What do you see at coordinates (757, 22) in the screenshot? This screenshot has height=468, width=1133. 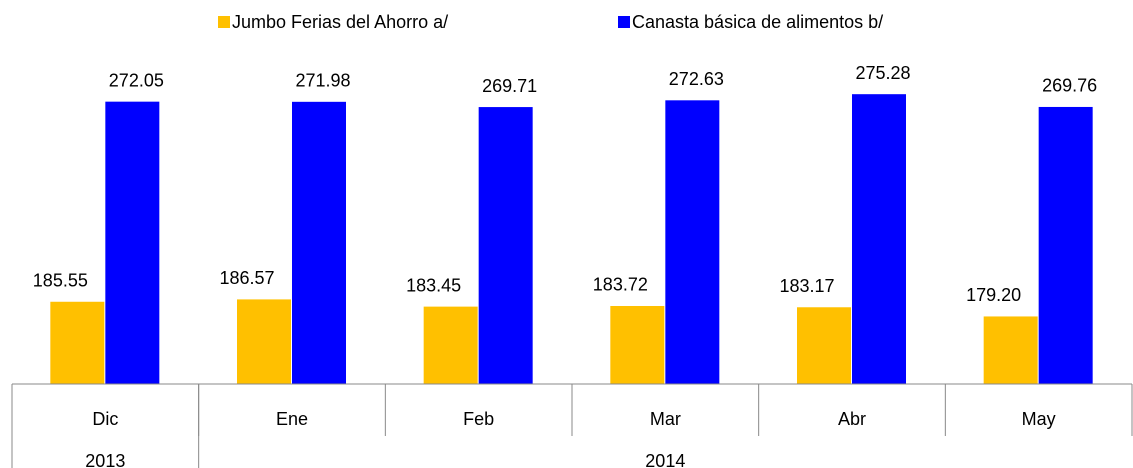 I see `legend-label: Canasta básica de alimentos b/` at bounding box center [757, 22].